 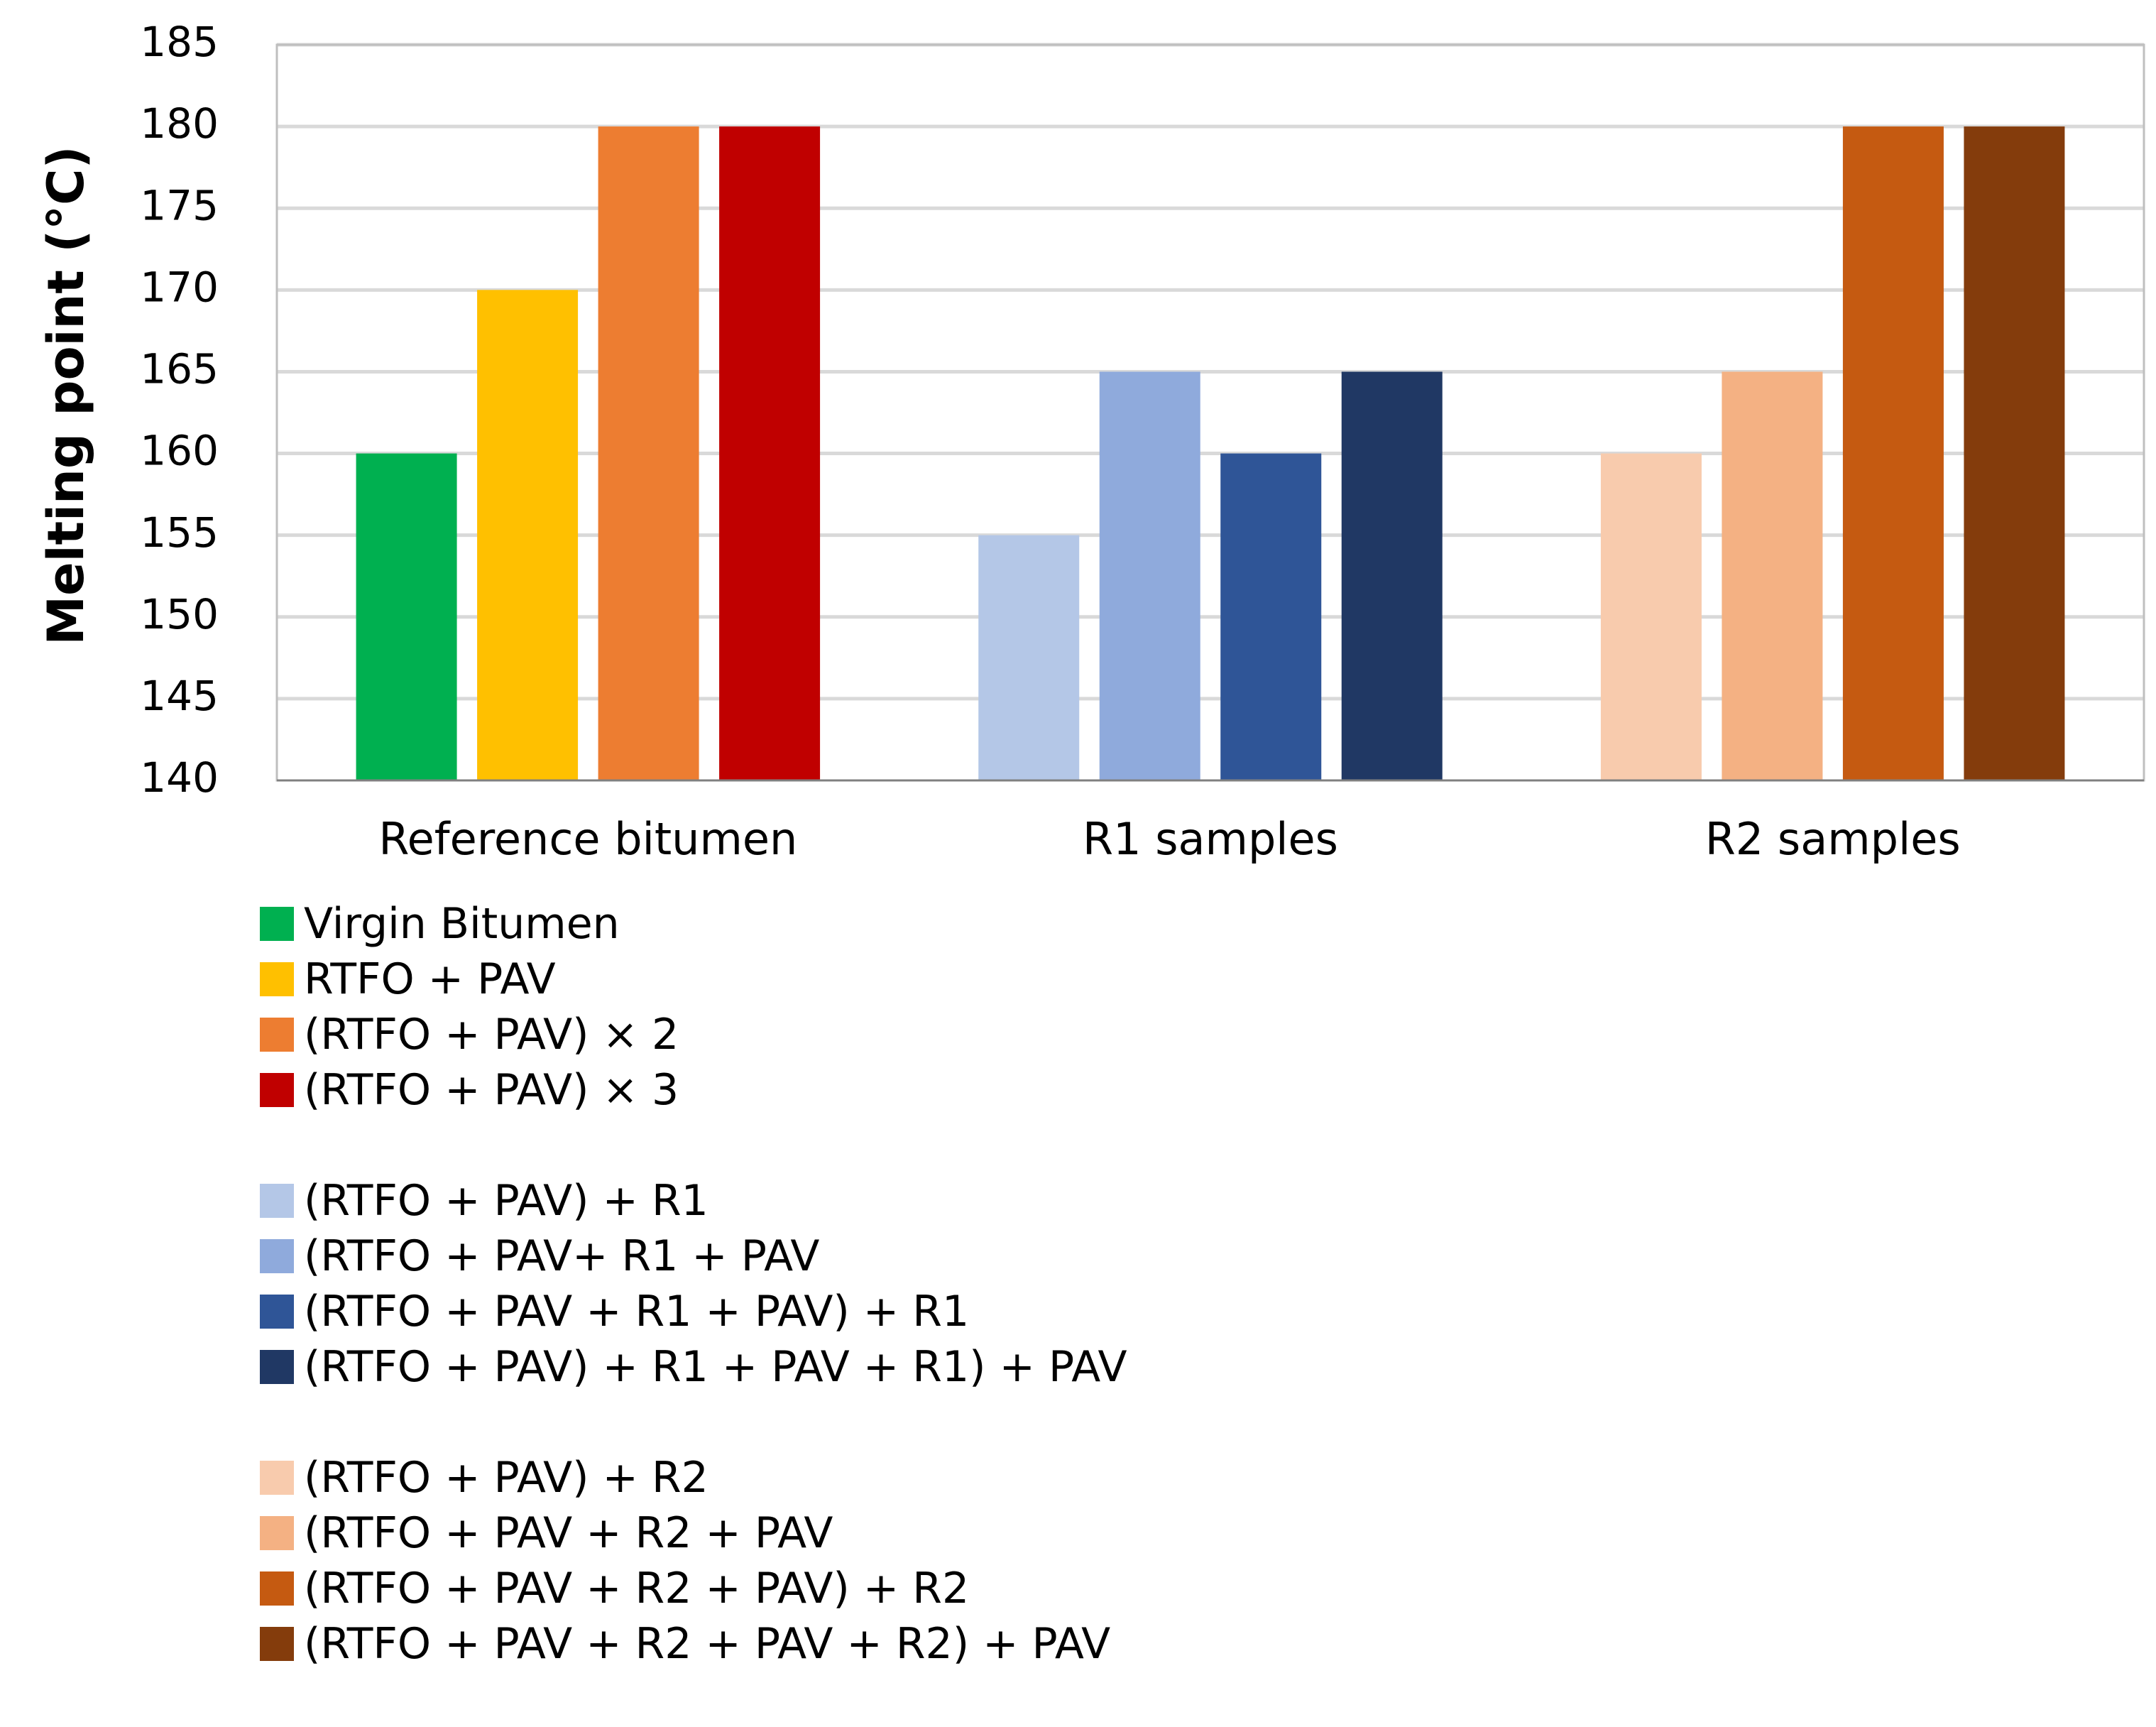 I want to click on legend-item: (RTFO + PAV + R2 + PAV + R2) + PAV, so click(x=693, y=1644).